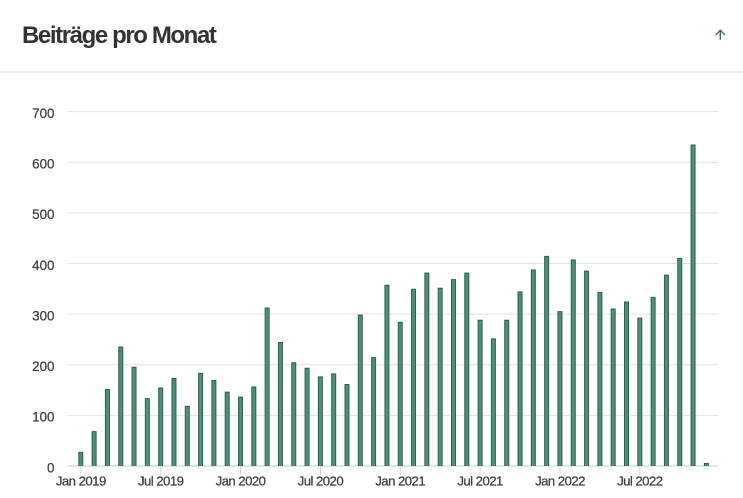  What do you see at coordinates (43, 265) in the screenshot?
I see `svg-text: 400` at bounding box center [43, 265].